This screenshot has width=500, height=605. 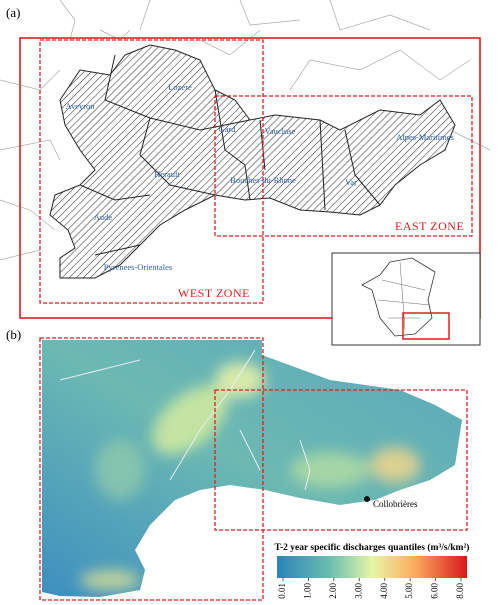 I want to click on inset-borders, so click(x=404, y=296).